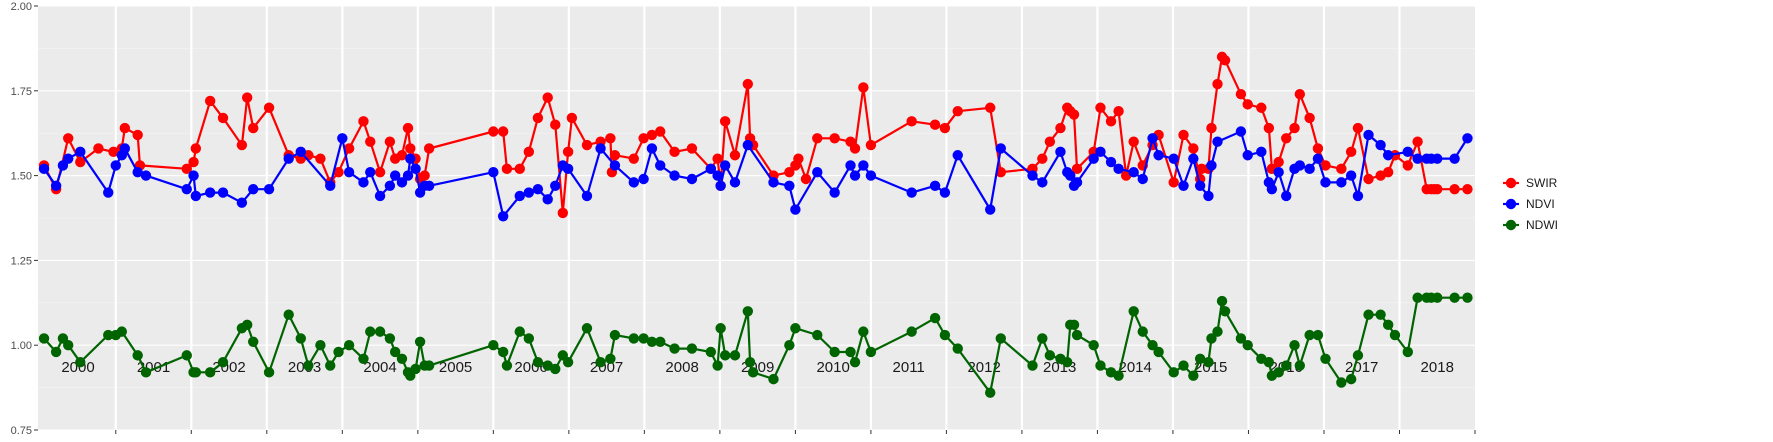 Image resolution: width=1773 pixels, height=442 pixels. Describe the element at coordinates (21, 7) in the screenshot. I see `y-tick-label: 2.00` at that location.